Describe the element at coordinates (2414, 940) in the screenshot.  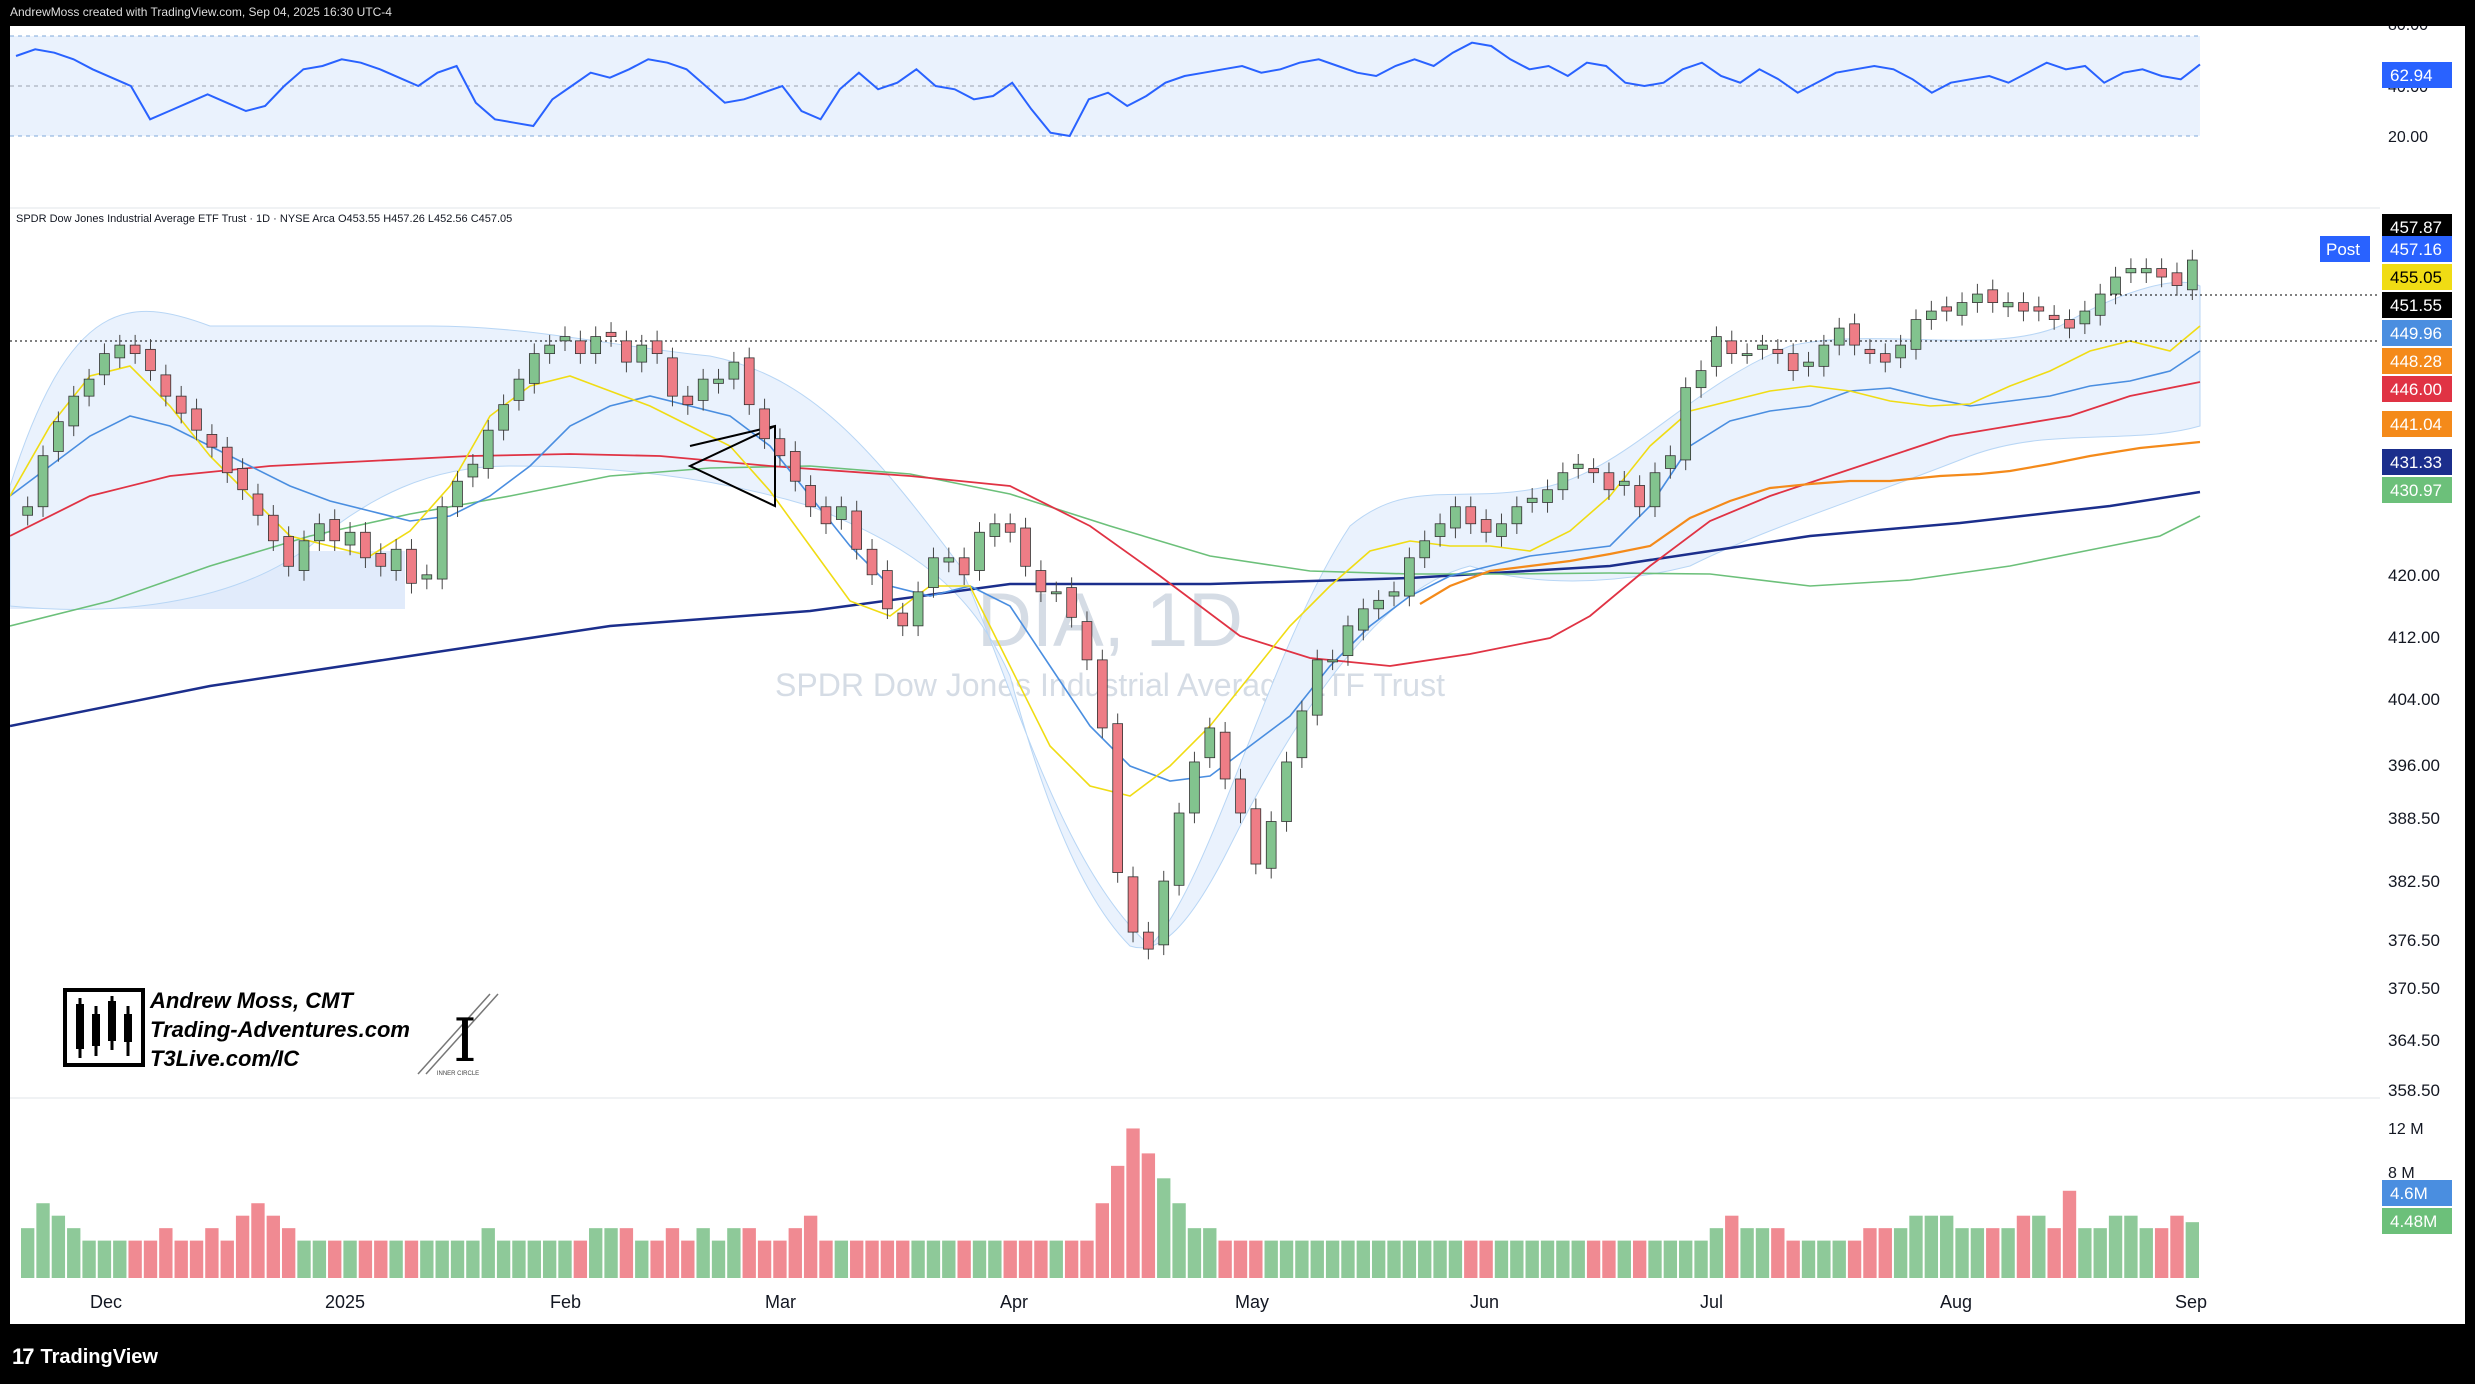
I see `price-tick-label: 376.50` at that location.